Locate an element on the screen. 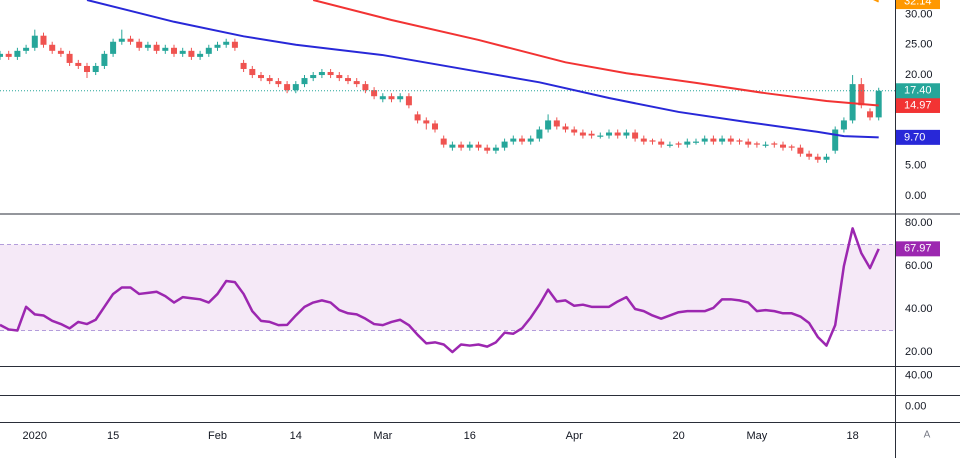 This screenshot has height=458, width=960. rsi-tag-label: 67.97 is located at coordinates (918, 249).